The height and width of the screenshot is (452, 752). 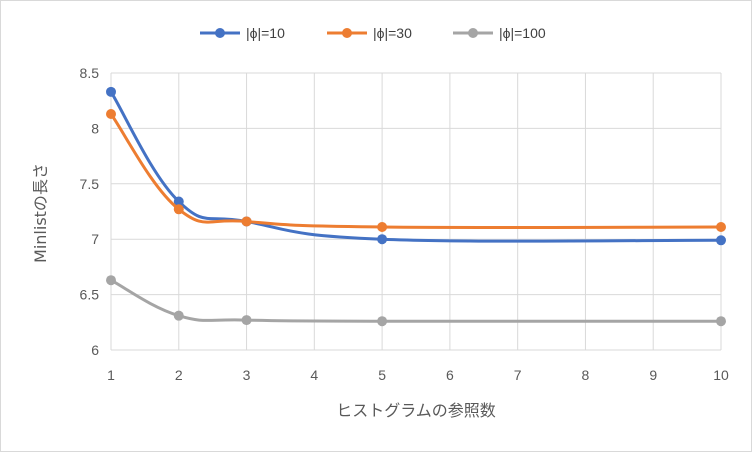 What do you see at coordinates (179, 375) in the screenshot?
I see `x-tick-label: 2` at bounding box center [179, 375].